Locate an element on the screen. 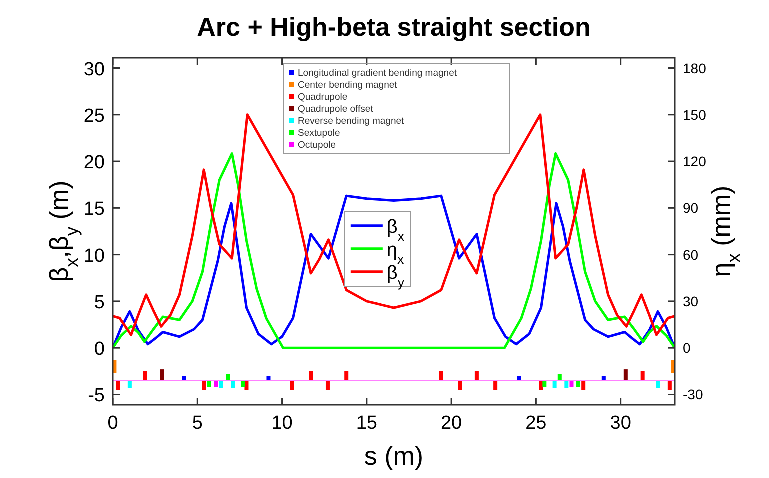 Image resolution: width=769 pixels, height=478 pixels. x-tick-label: 15 is located at coordinates (367, 423).